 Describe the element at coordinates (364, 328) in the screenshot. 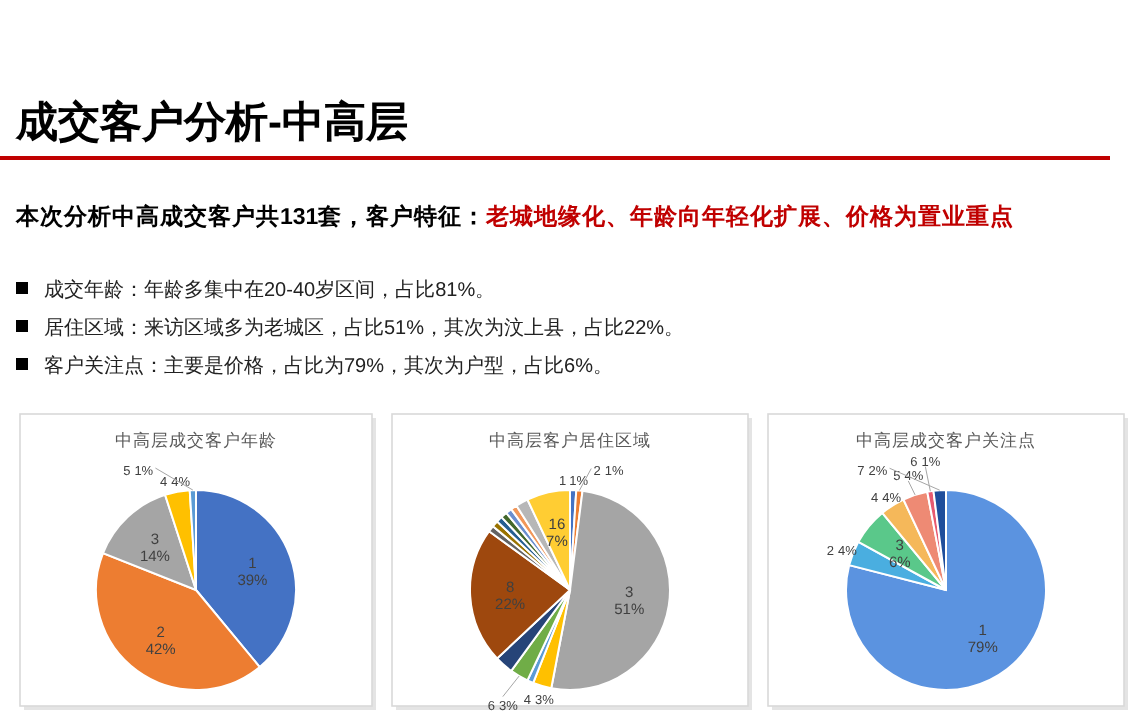

I see `text: 居住区域：来访区域多为老城区，占比51%，其次为汶上县，占比22%。` at that location.